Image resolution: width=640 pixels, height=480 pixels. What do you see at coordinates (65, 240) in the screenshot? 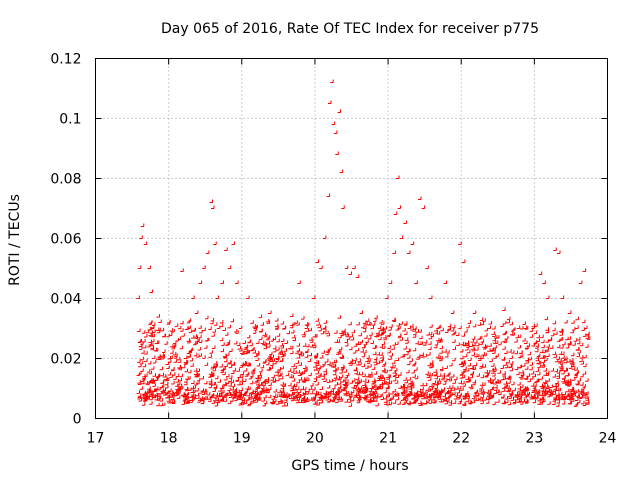
I see `y-tick-labels: 0 0.02 0.04 0.06 0.08 0.1 0.12` at bounding box center [65, 240].